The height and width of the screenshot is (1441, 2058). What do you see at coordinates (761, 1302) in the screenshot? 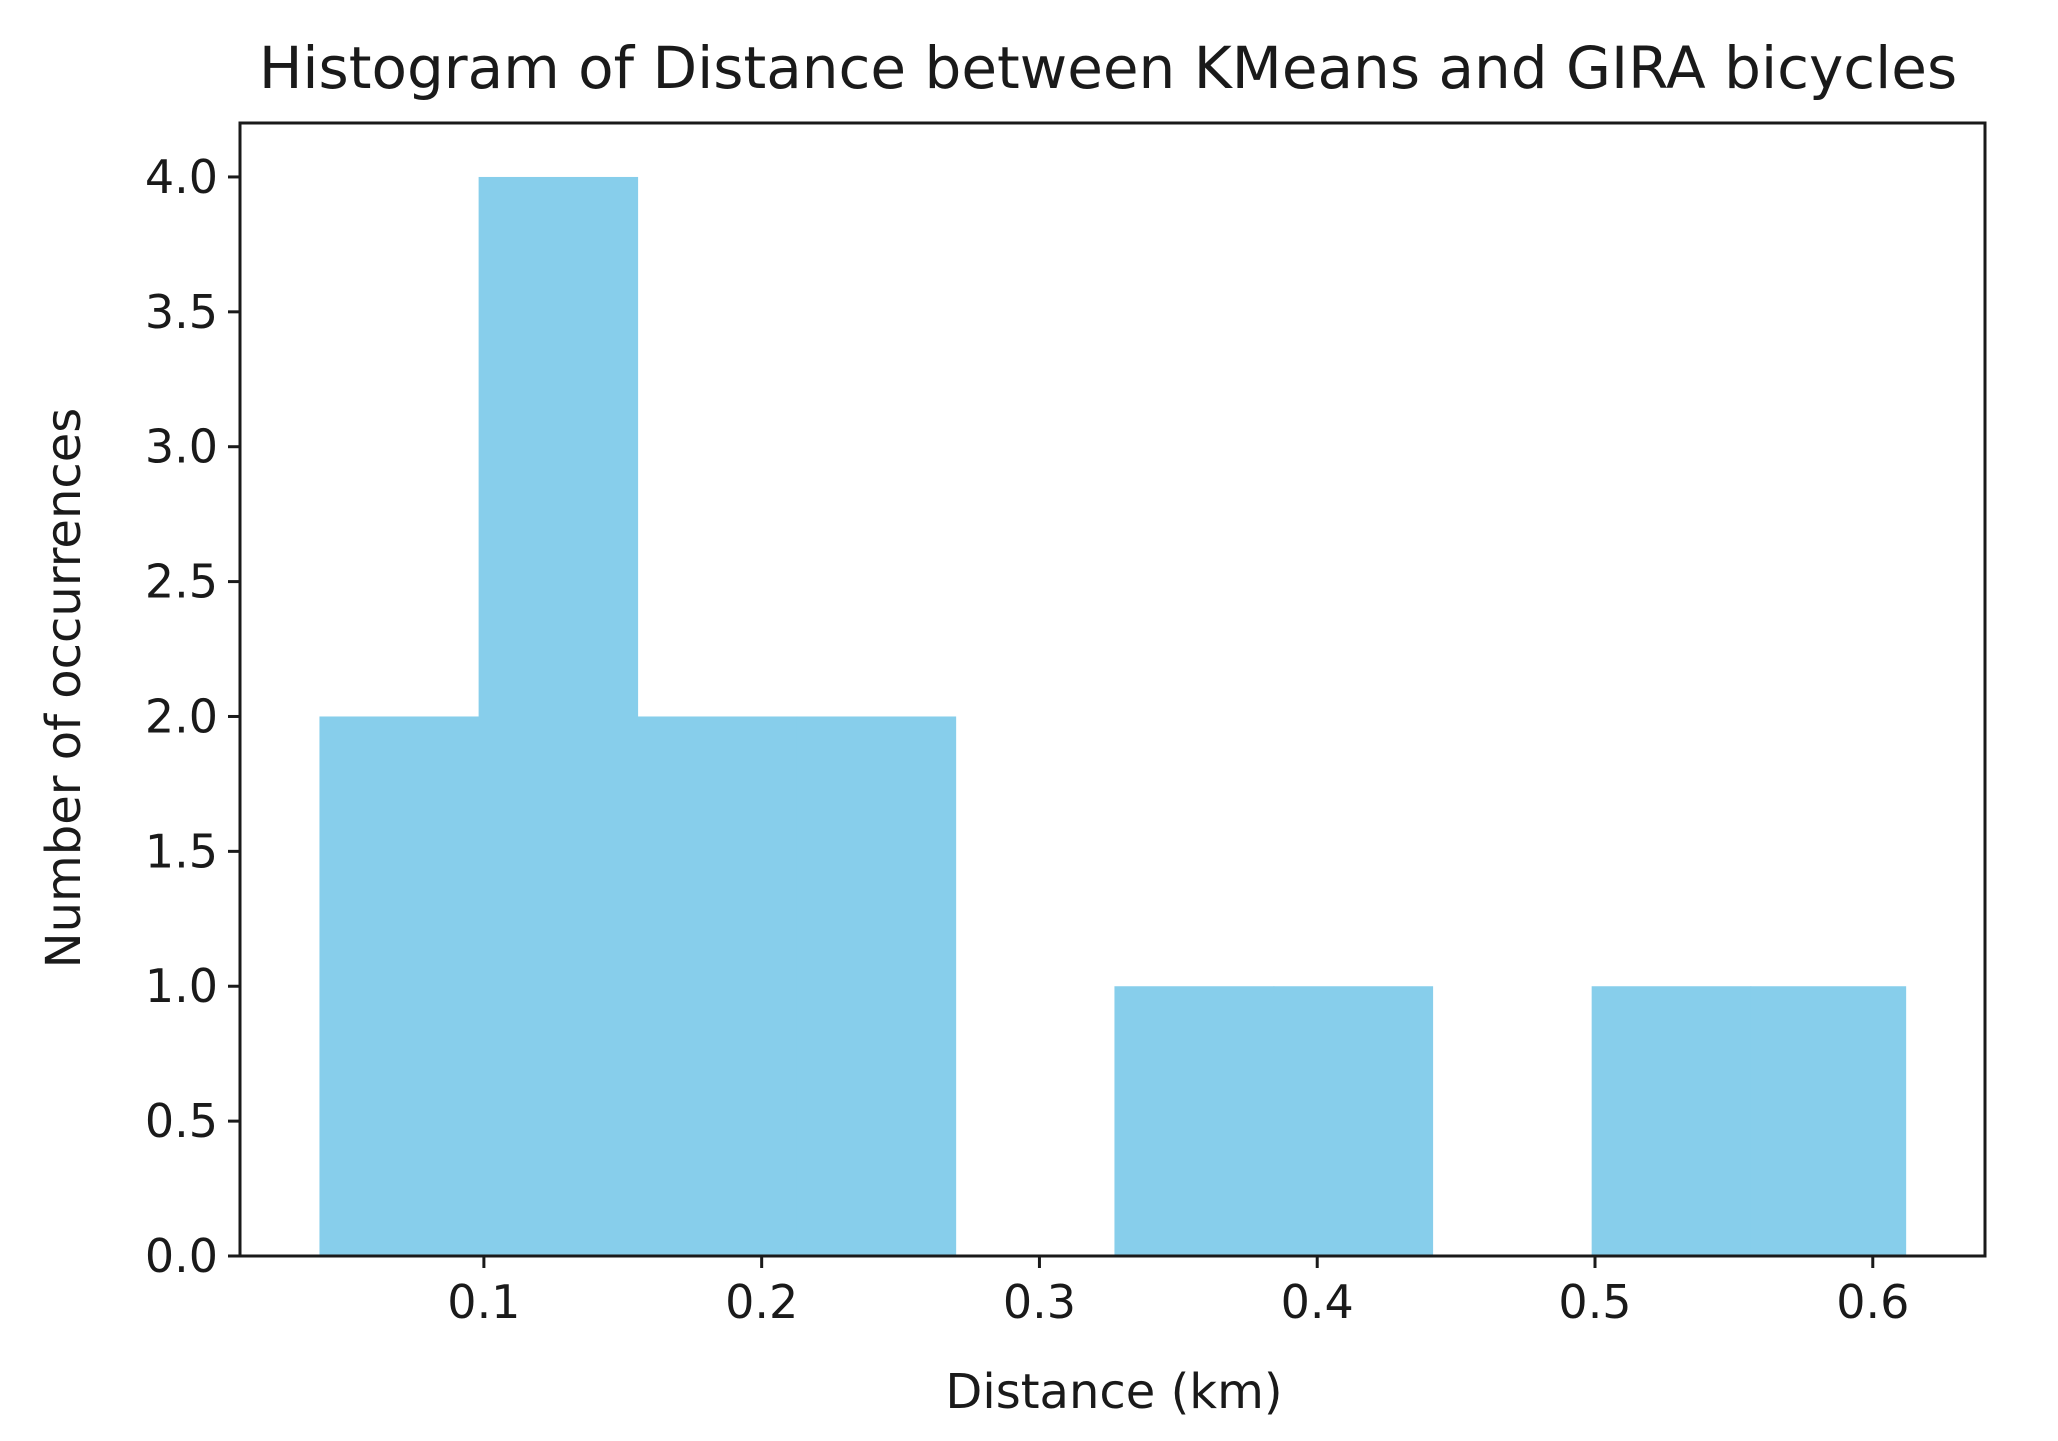
I see `x-tick-label-2: 0.2` at bounding box center [761, 1302].